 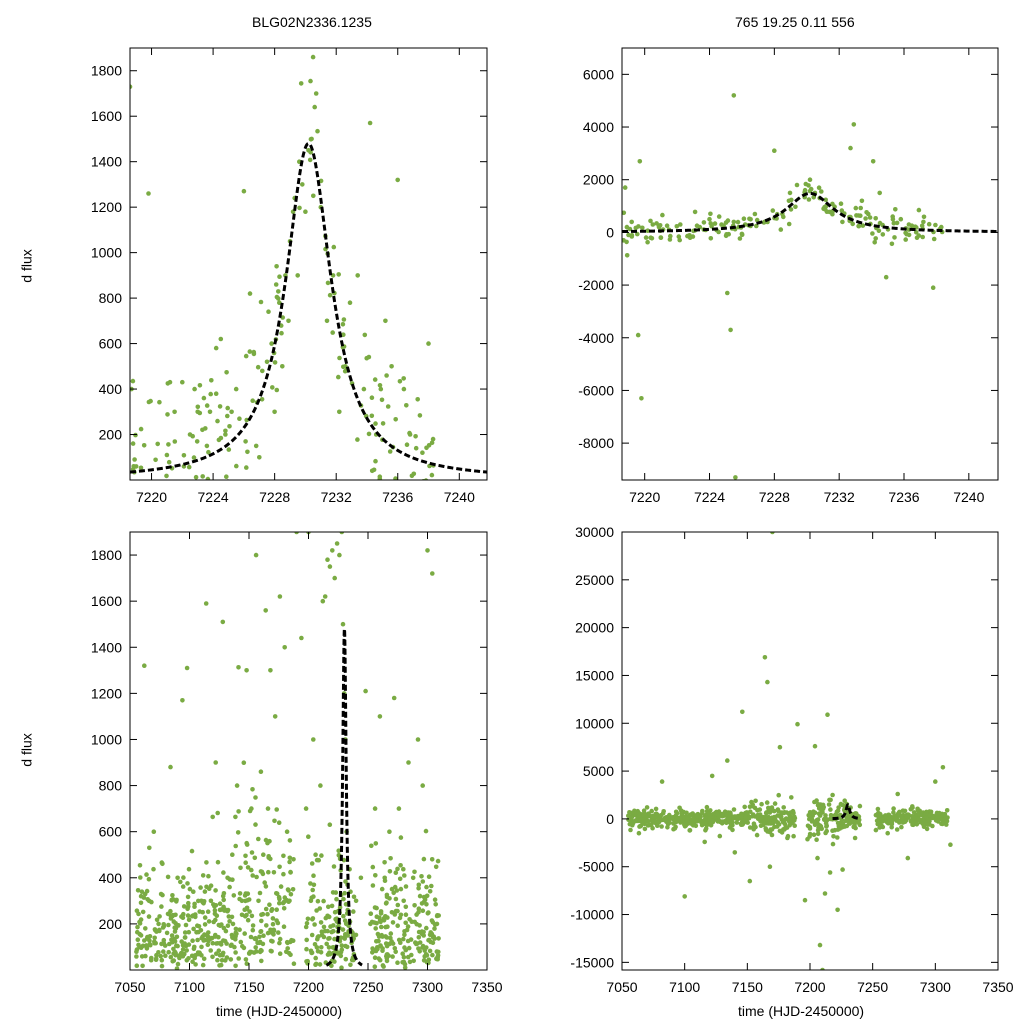 What do you see at coordinates (596, 390) in the screenshot?
I see `y-tick-label-top-right: -6000` at bounding box center [596, 390].